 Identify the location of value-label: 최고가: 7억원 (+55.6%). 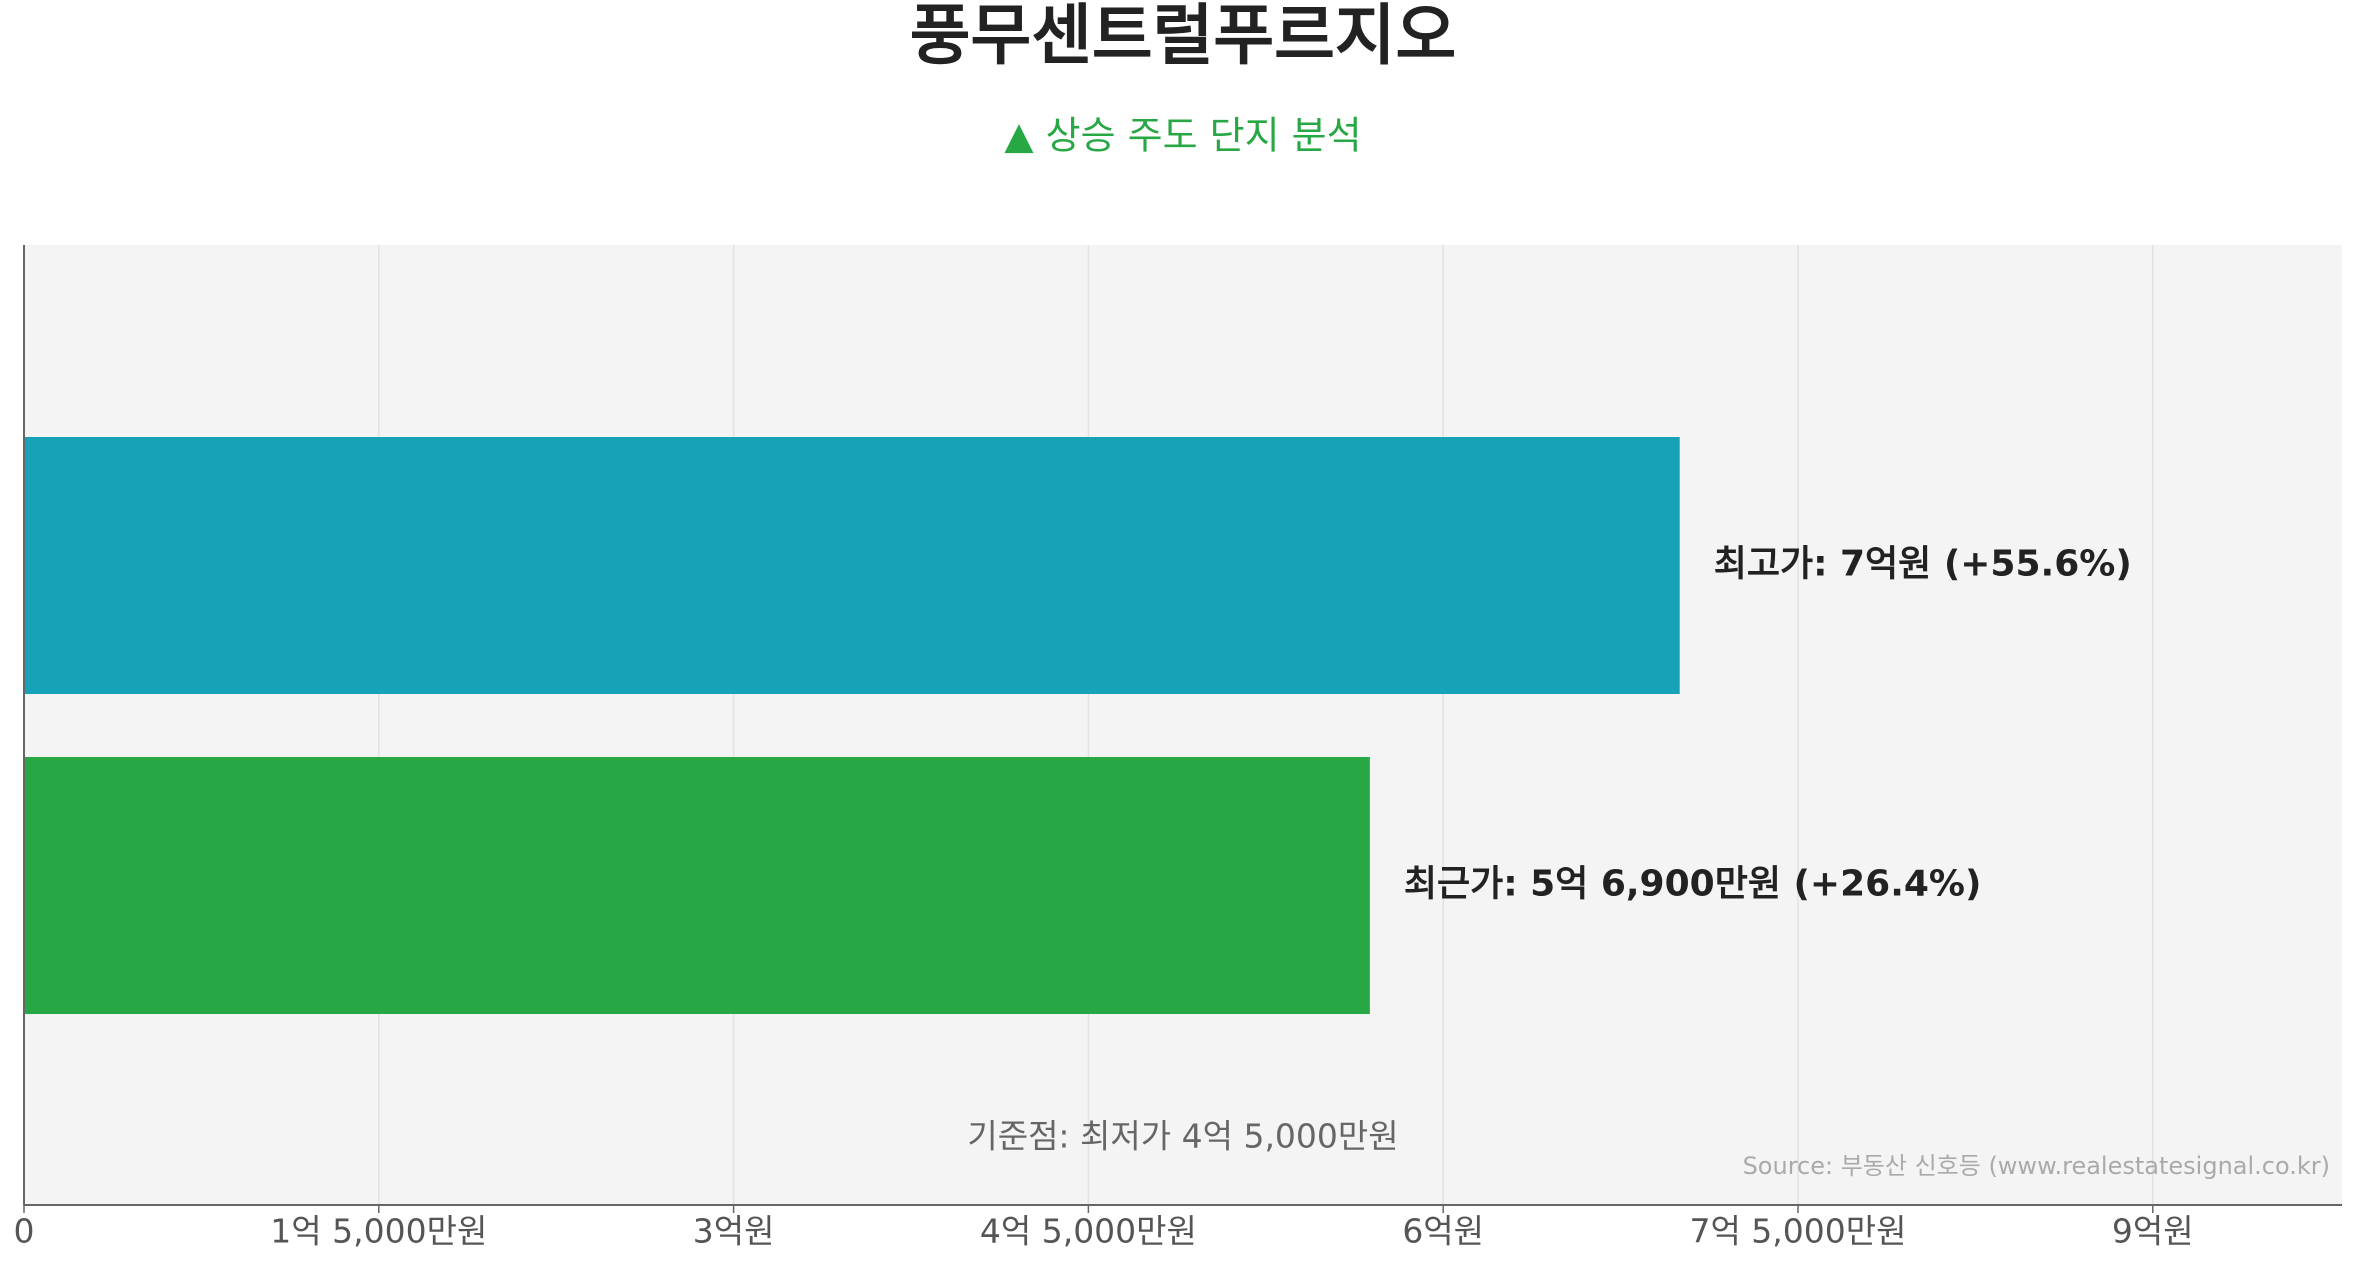
(1923, 564).